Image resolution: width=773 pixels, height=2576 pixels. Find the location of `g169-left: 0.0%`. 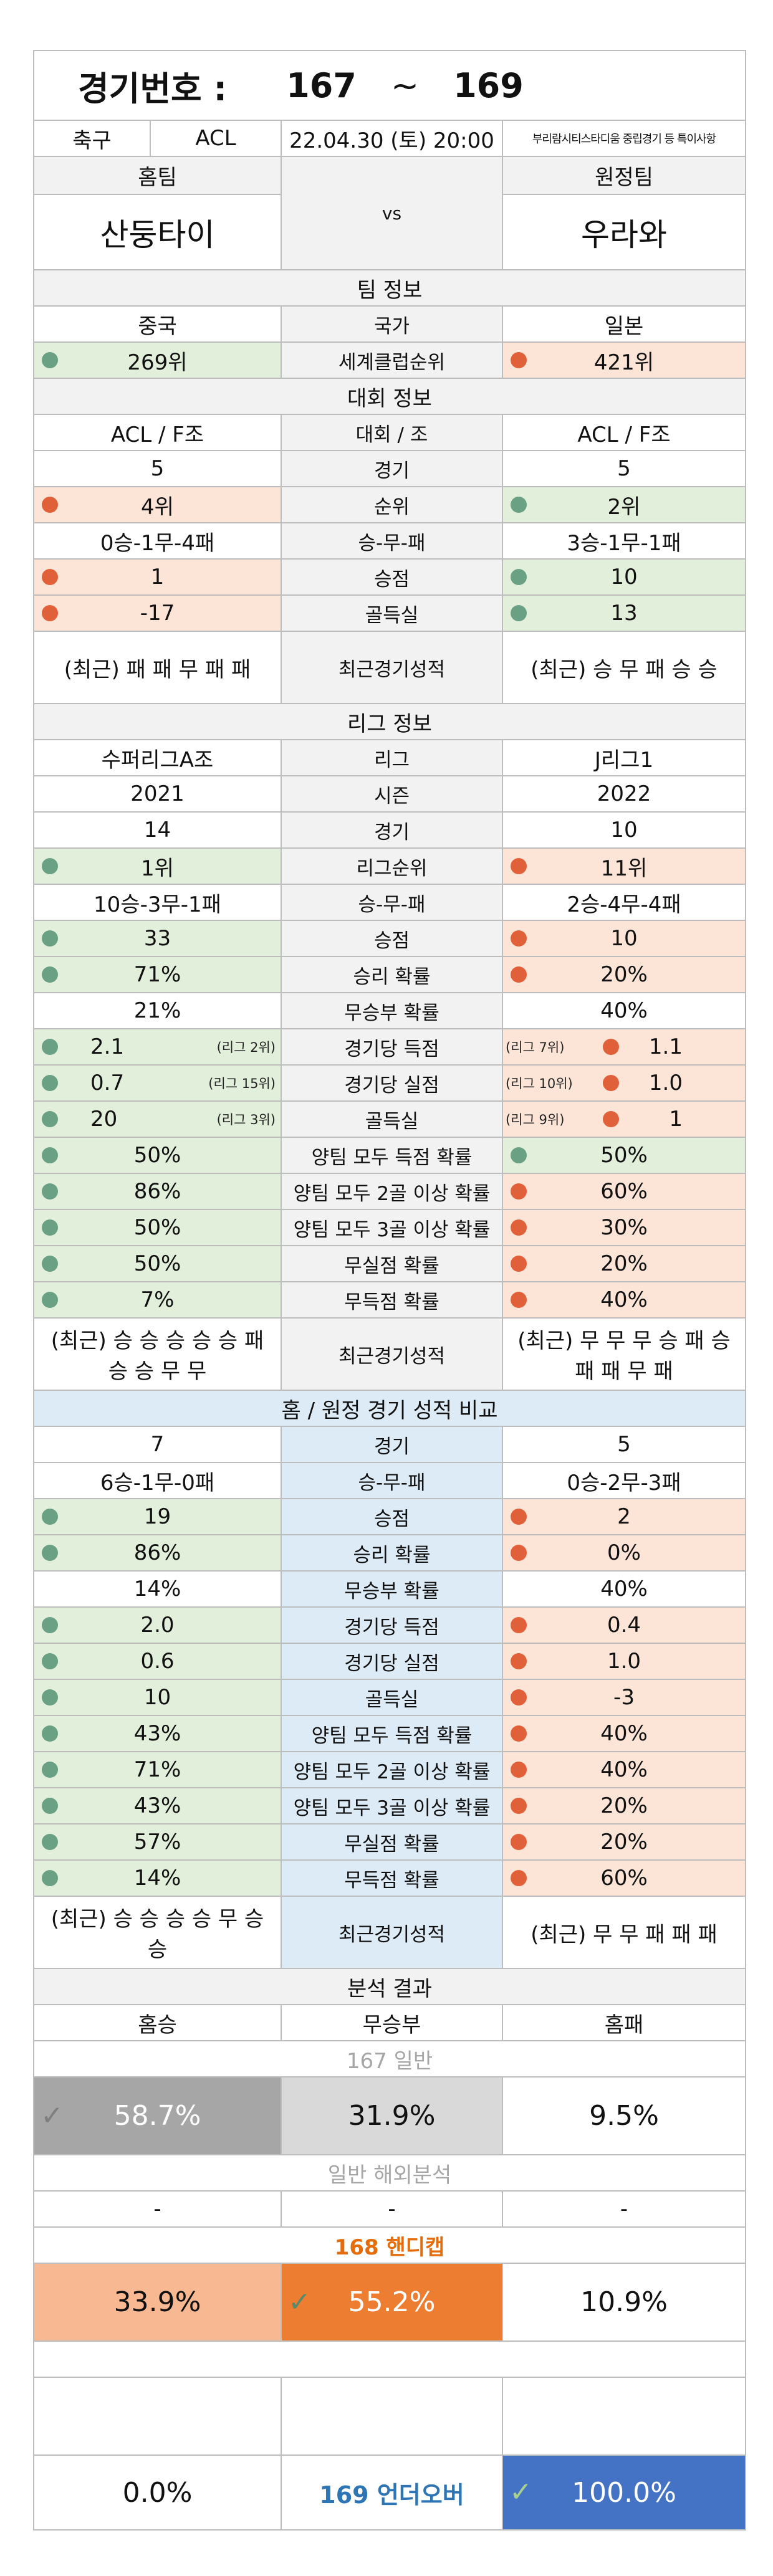

g169-left: 0.0% is located at coordinates (157, 2492).